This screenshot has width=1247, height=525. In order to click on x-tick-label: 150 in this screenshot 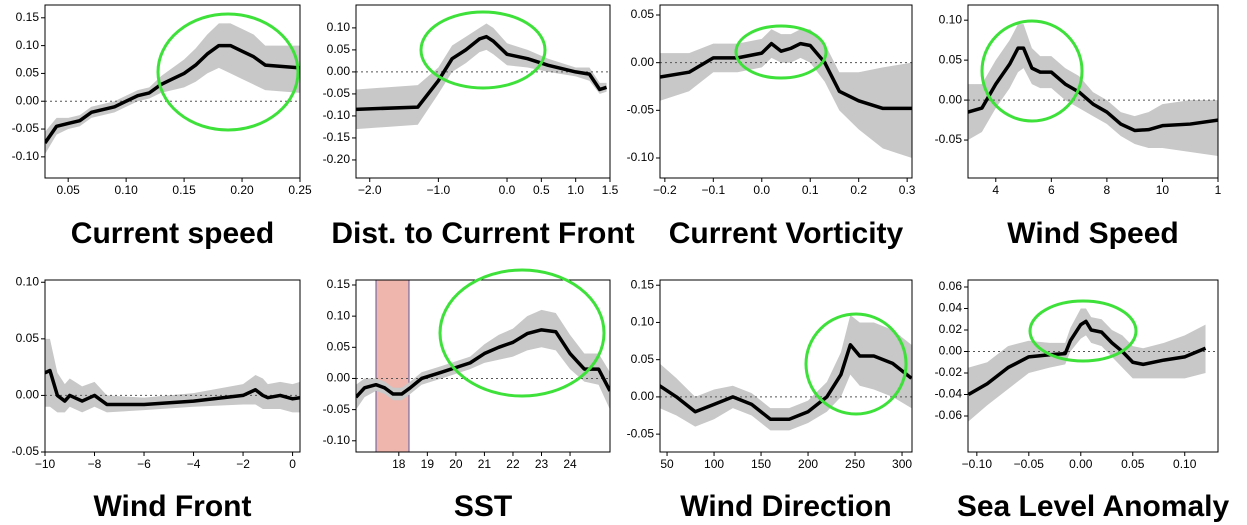, I will do `click(761, 464)`.